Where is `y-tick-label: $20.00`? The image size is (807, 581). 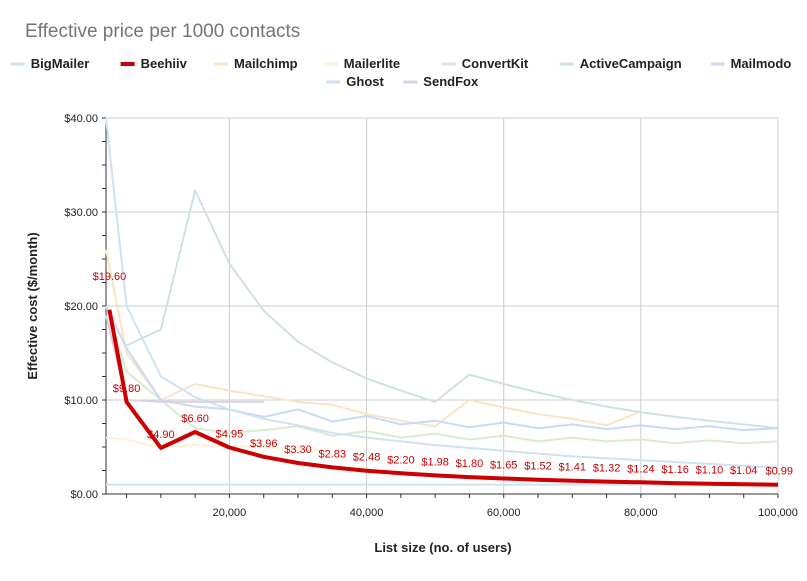
y-tick-label: $20.00 is located at coordinates (81, 307).